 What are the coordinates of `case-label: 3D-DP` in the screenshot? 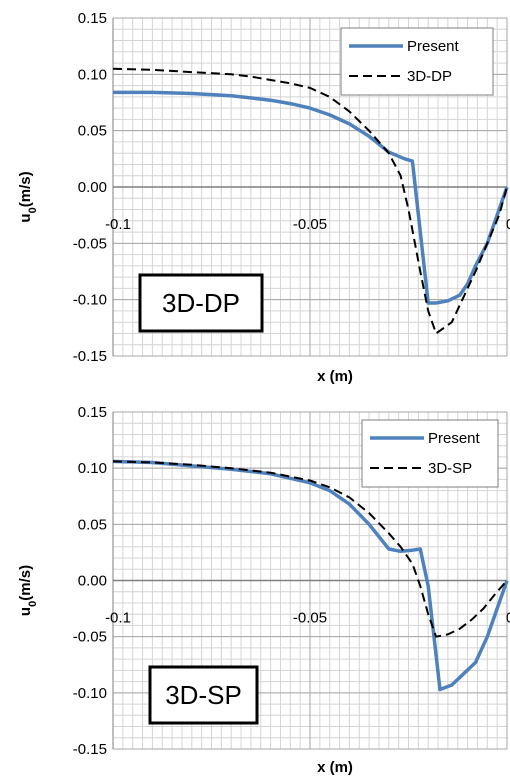 It's located at (201, 303).